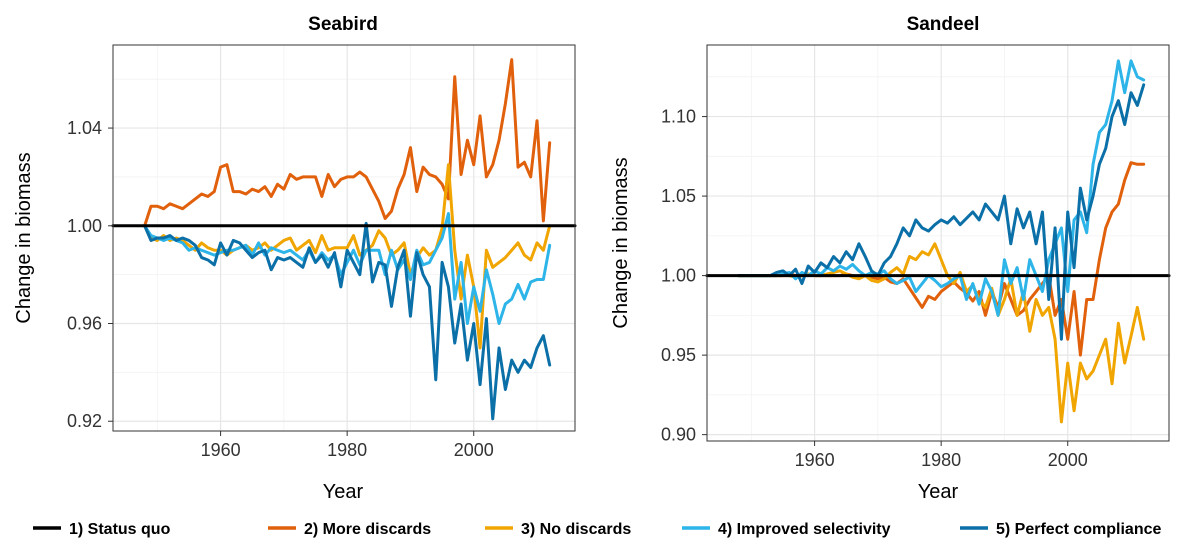  I want to click on sandeel-y-tick-label: 1.05, so click(678, 196).